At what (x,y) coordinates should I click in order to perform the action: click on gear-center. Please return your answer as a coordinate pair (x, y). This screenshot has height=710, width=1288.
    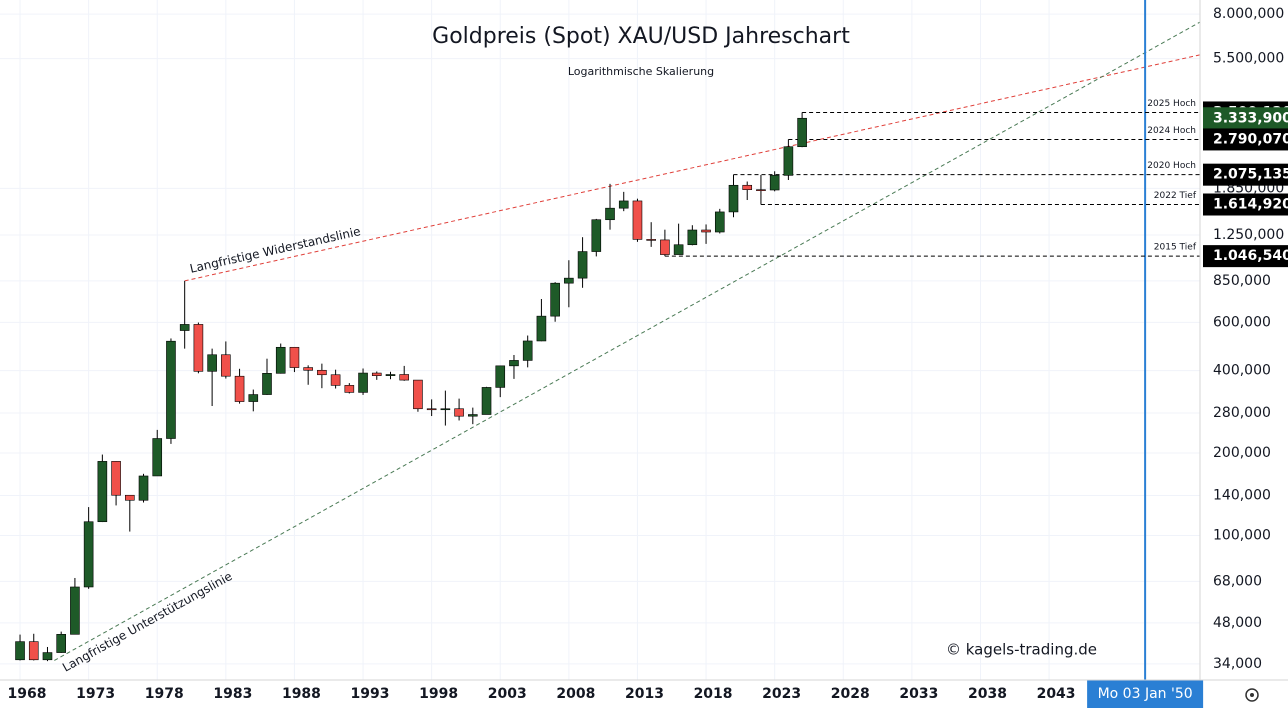
    Looking at the image, I should click on (1252, 695).